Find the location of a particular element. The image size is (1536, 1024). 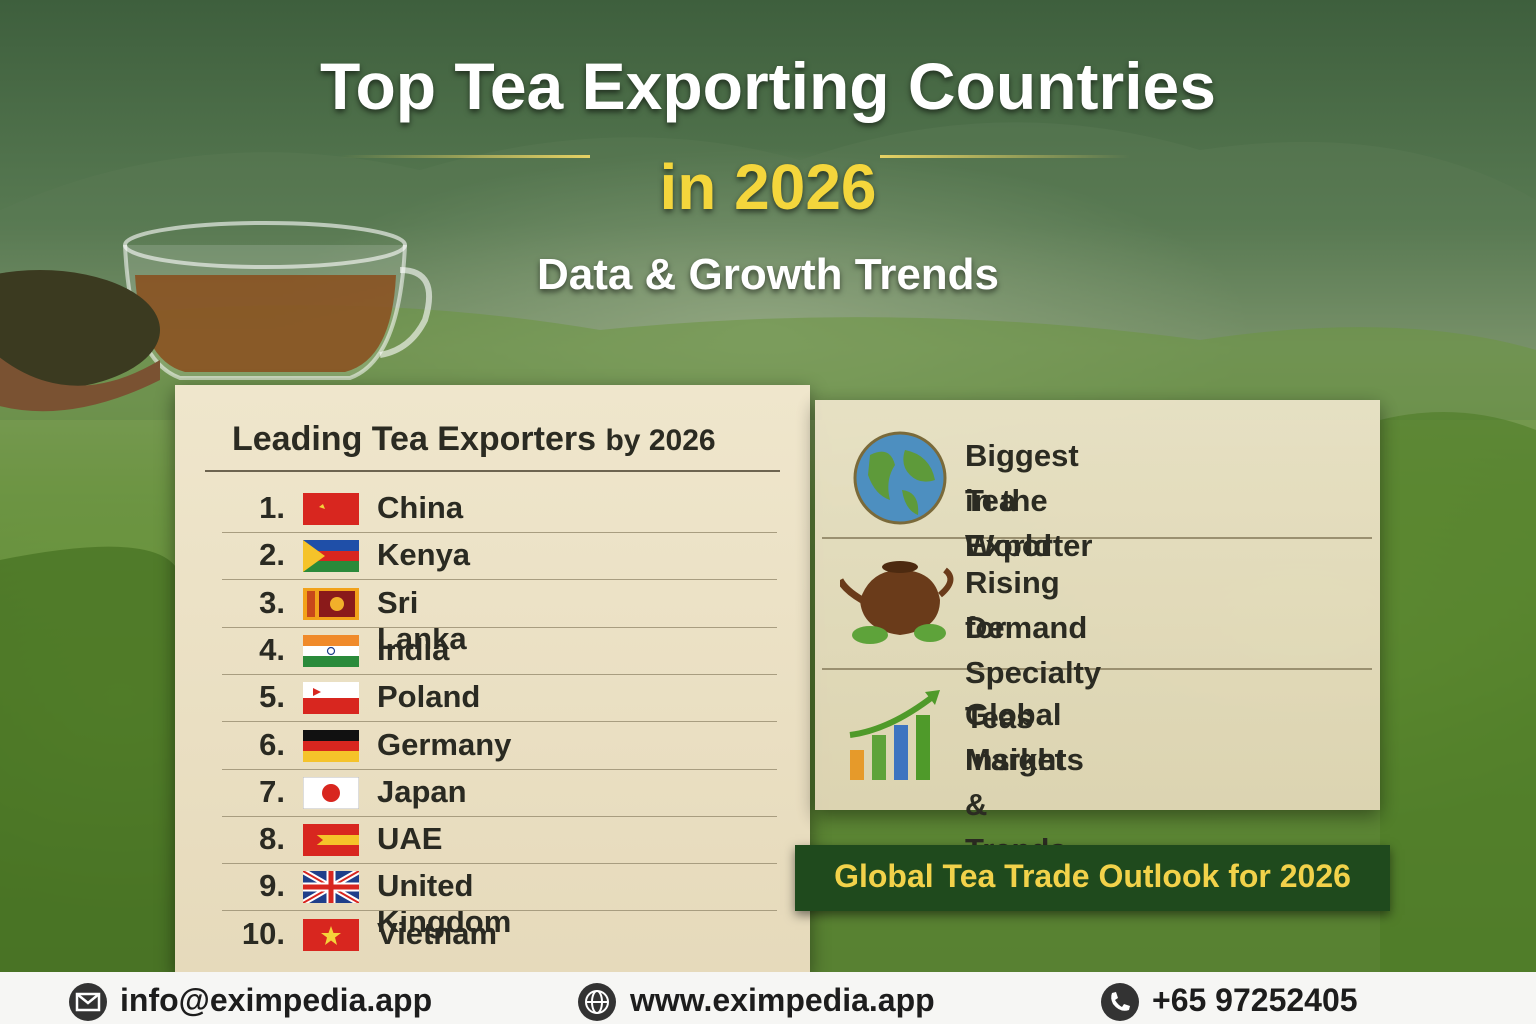

ranking-heading-suffix: by 2026 is located at coordinates (660, 440).